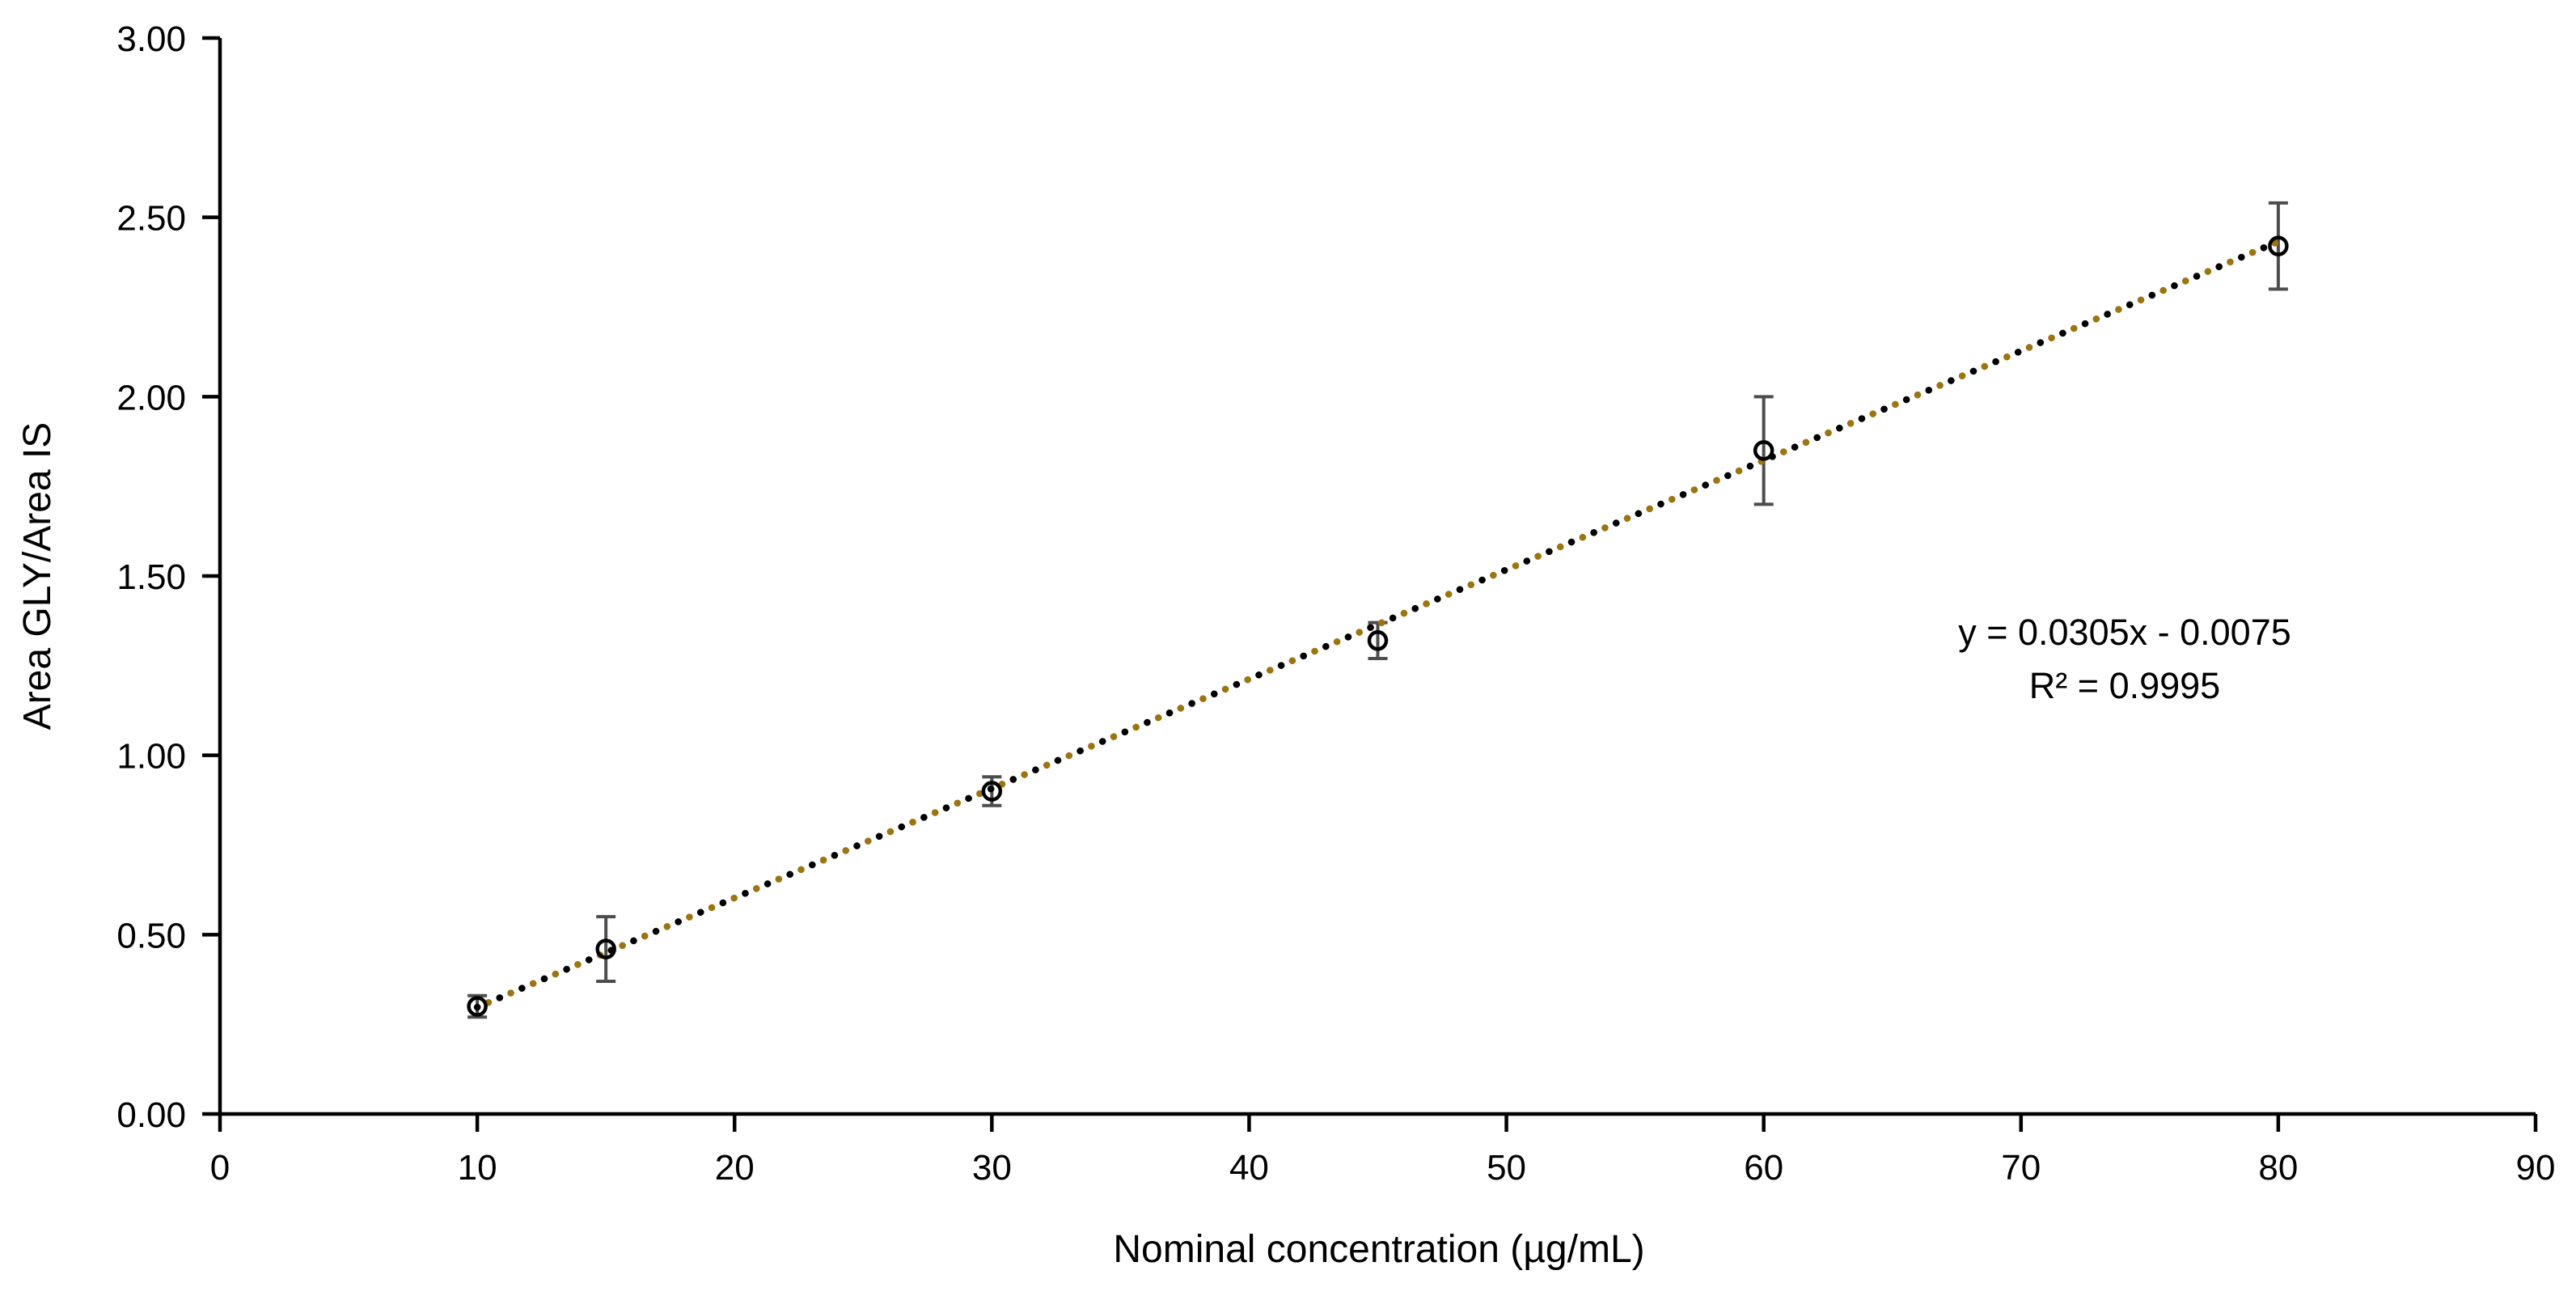 This screenshot has width=2576, height=1296. I want to click on y-tick-label: 1.00, so click(151, 757).